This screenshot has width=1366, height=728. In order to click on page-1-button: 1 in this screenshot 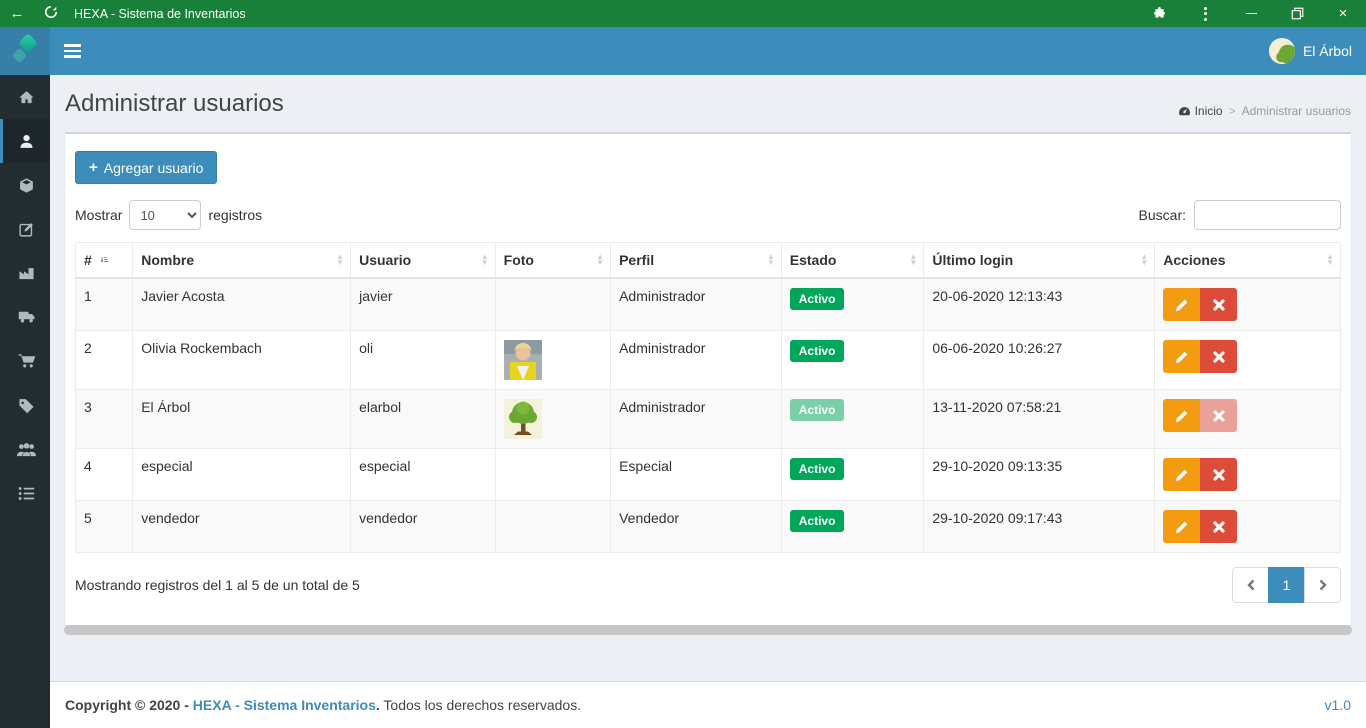, I will do `click(1286, 585)`.